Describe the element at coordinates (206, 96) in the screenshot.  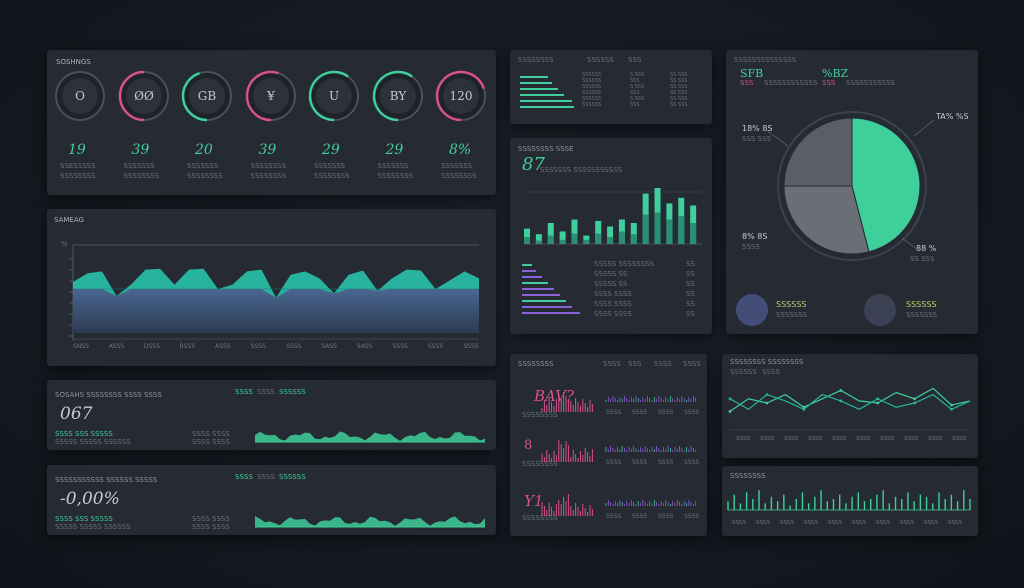
I see `gauge-3: GB` at that location.